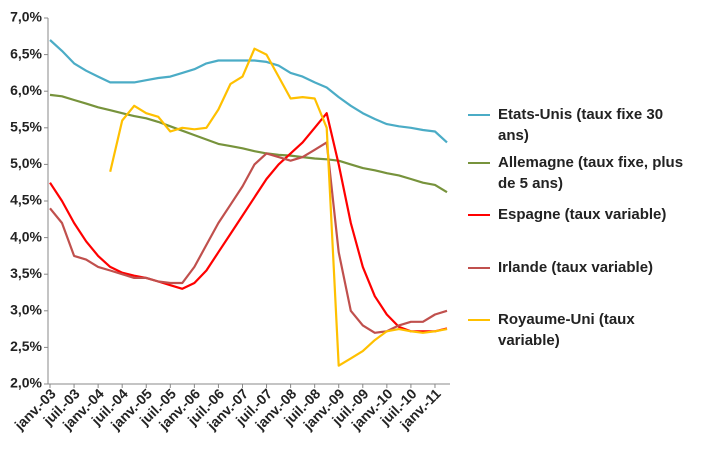  I want to click on legend-entry: Espagne (taux variable), so click(564, 214).